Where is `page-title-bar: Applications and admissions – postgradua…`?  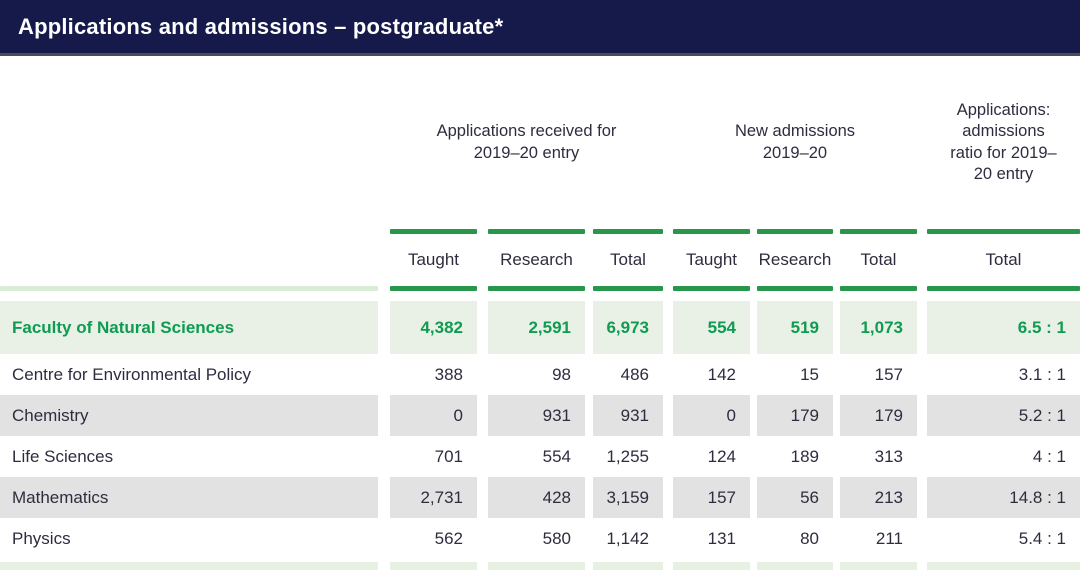
page-title-bar: Applications and admissions – postgradua… is located at coordinates (540, 28).